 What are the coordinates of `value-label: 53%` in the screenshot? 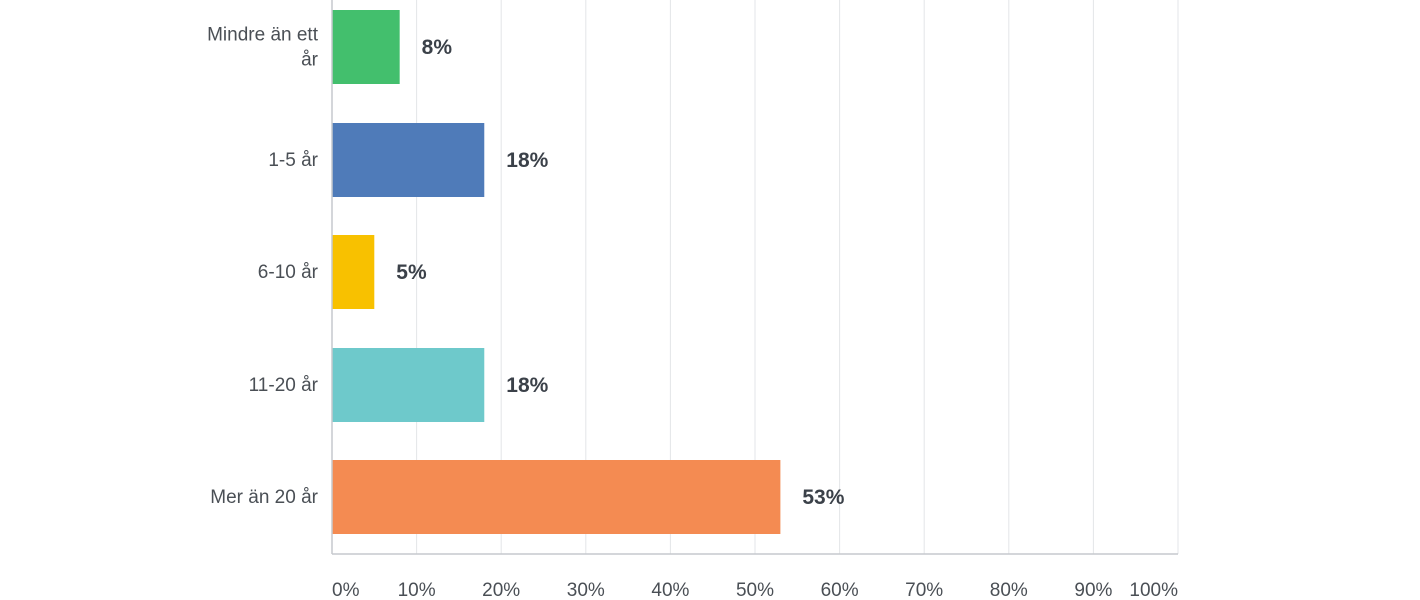 It's located at (823, 497).